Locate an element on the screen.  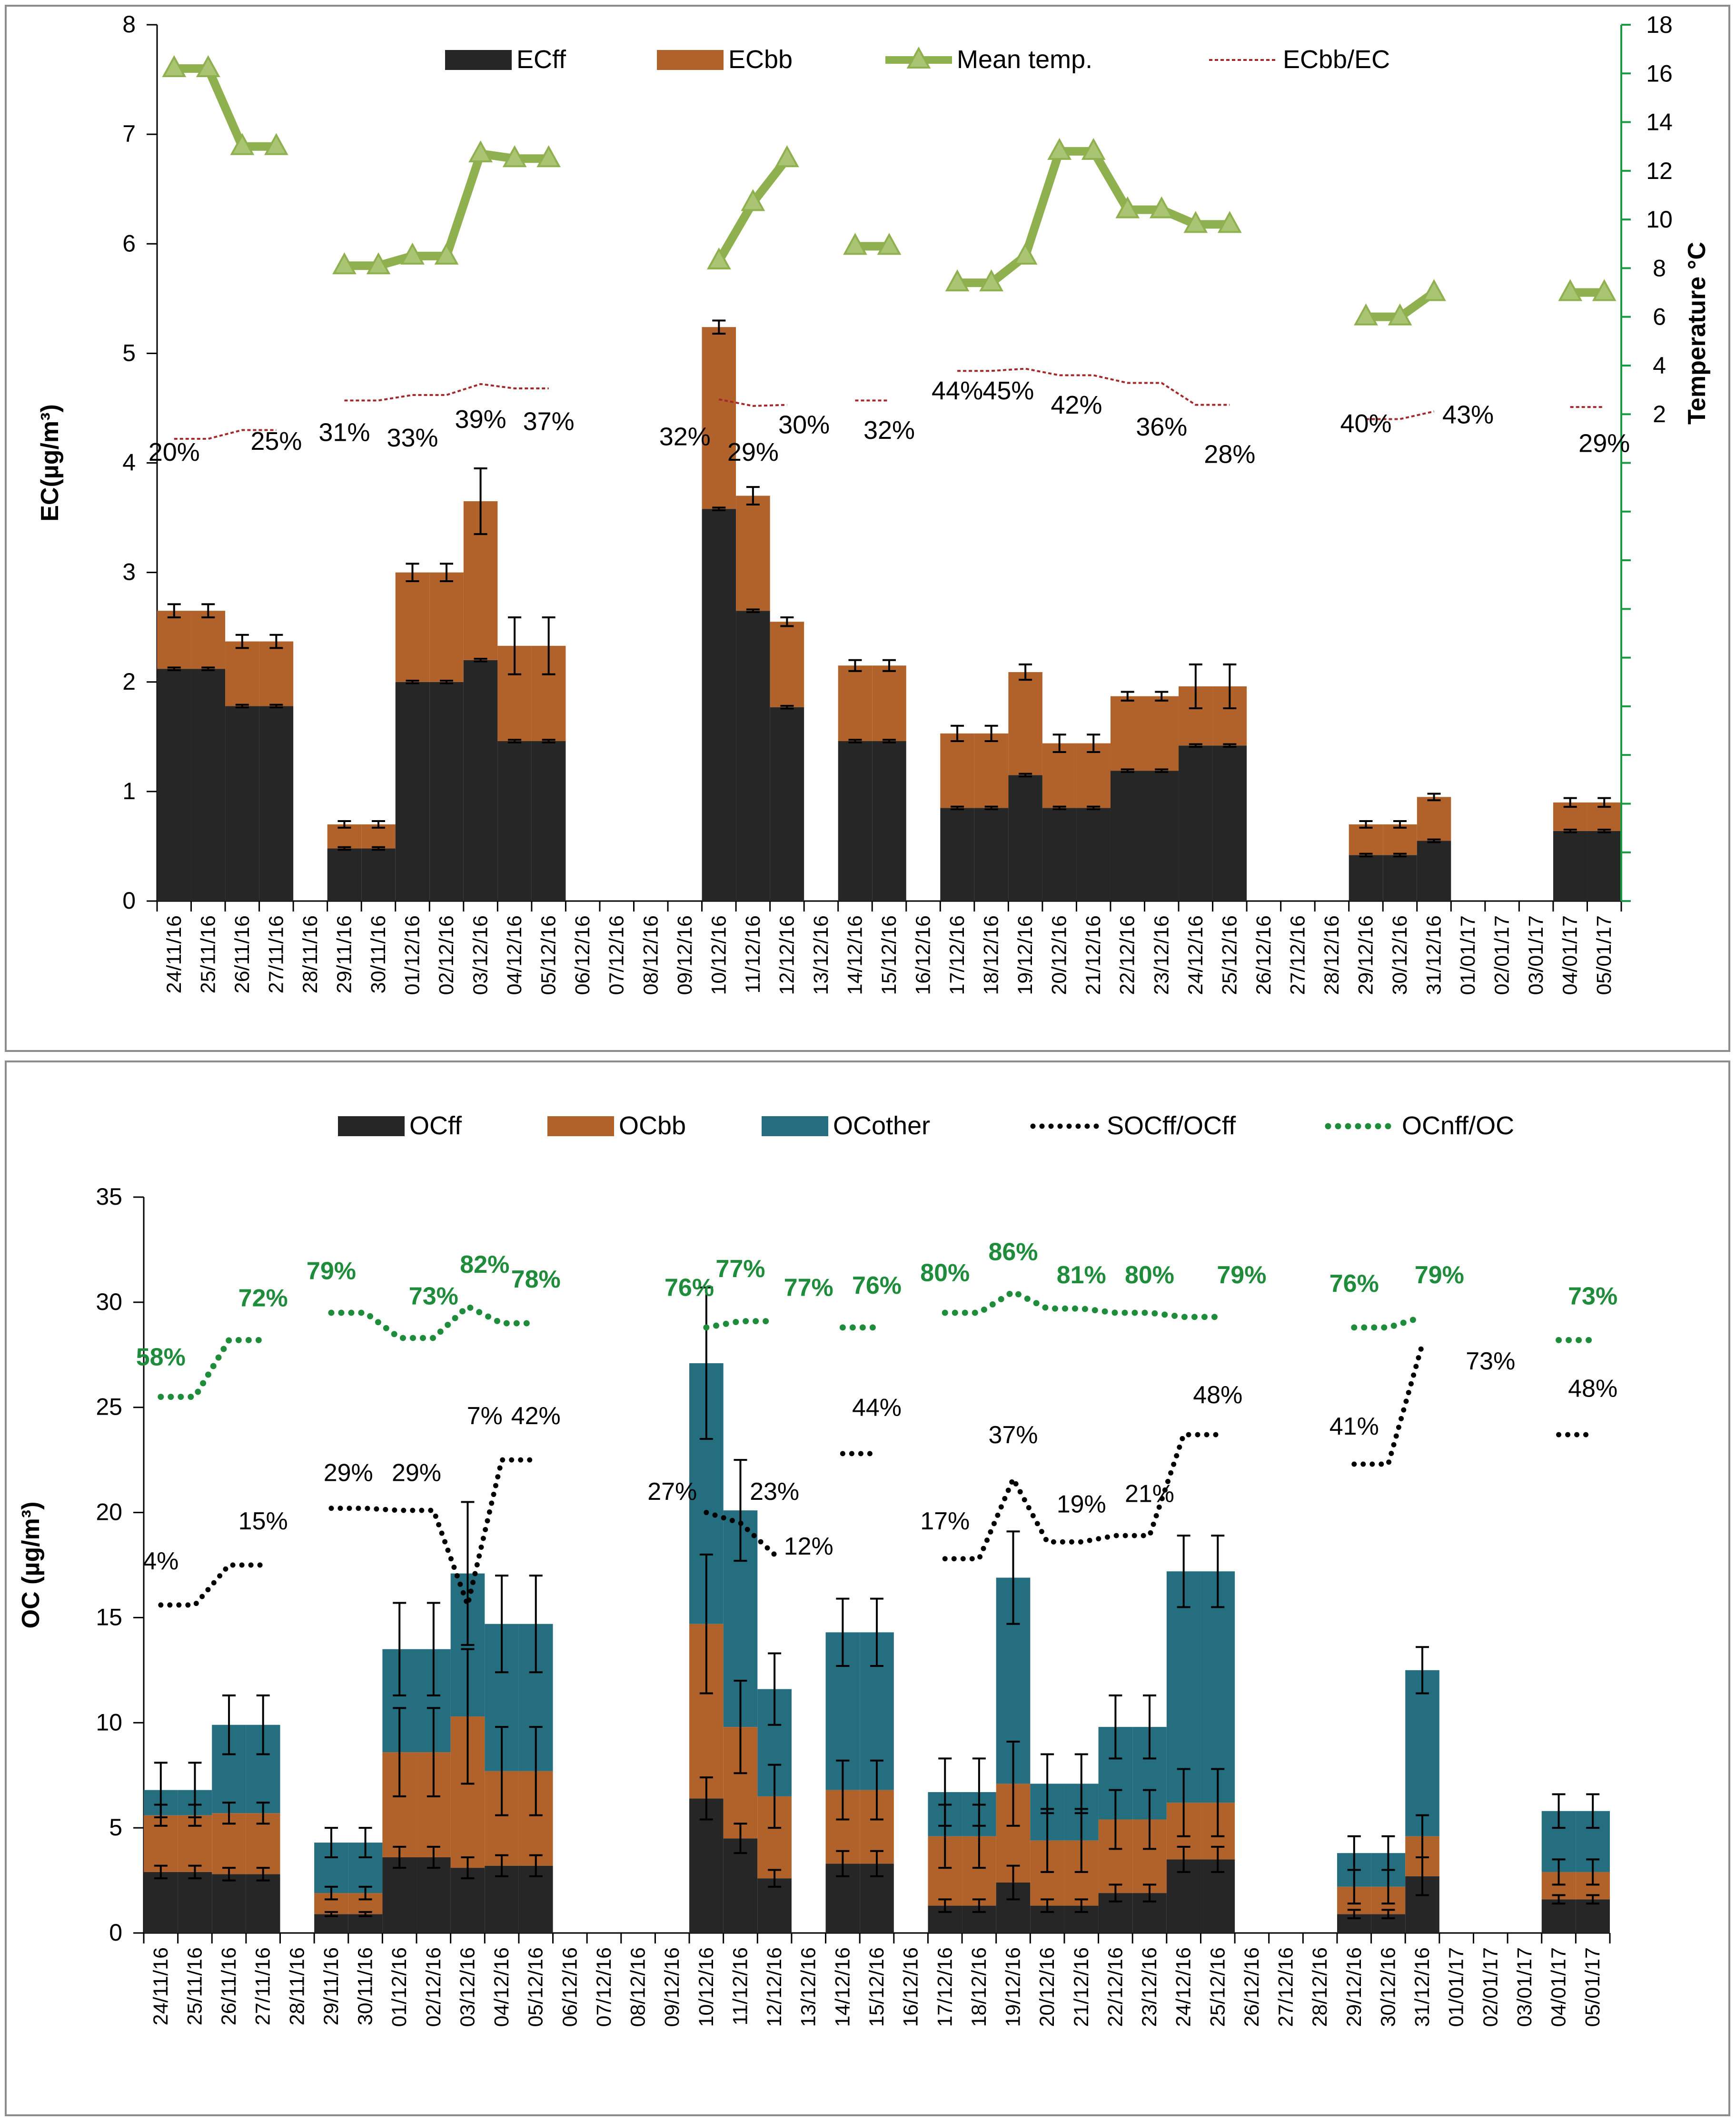
ec-legend-label-ecbb-ec: ECbb/EC is located at coordinates (1336, 59).